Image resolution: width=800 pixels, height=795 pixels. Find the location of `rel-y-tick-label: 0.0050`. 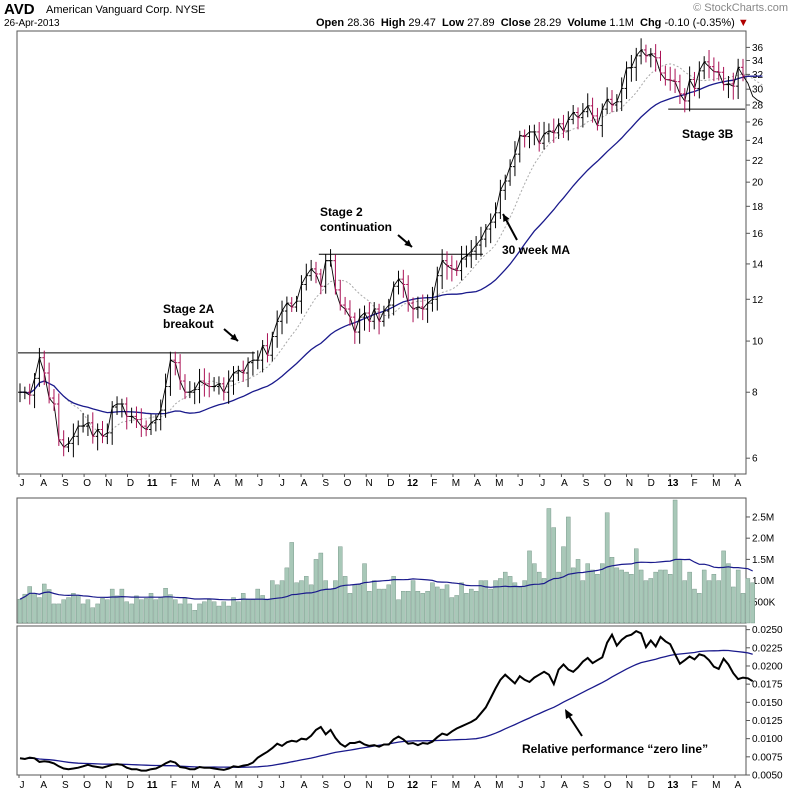

rel-y-tick-label: 0.0050 is located at coordinates (767, 776).